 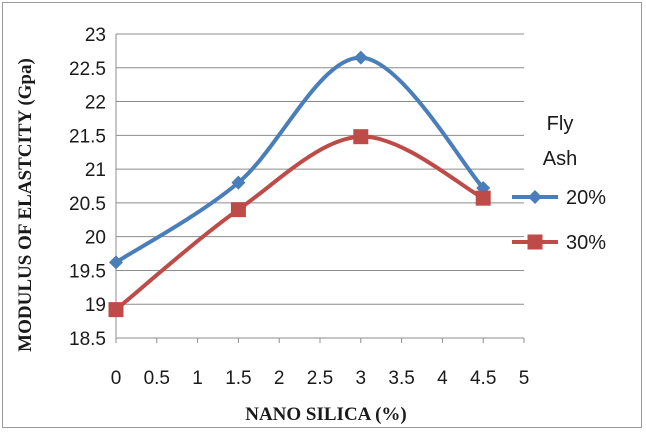 I want to click on x-tick-4.5: 4.5, so click(x=483, y=378).